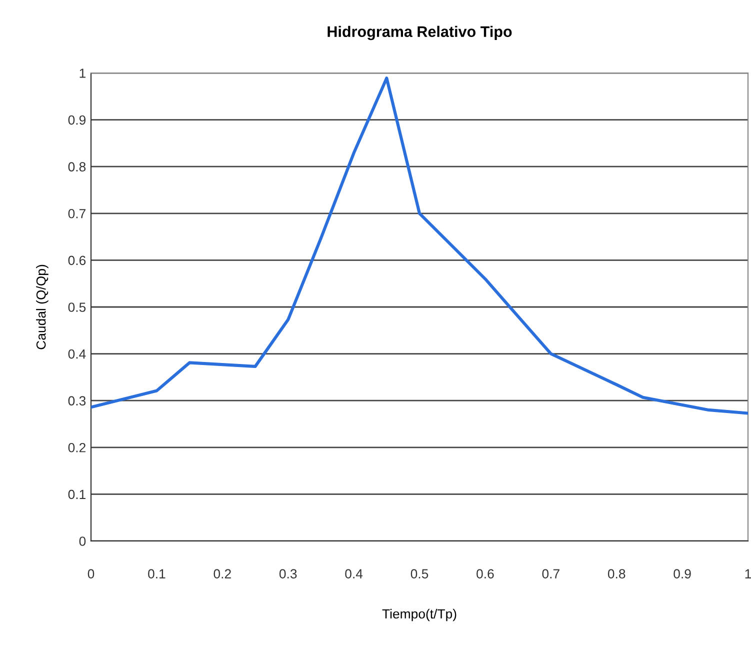  Describe the element at coordinates (77, 307) in the screenshot. I see `y-tick-label: 0.5` at that location.